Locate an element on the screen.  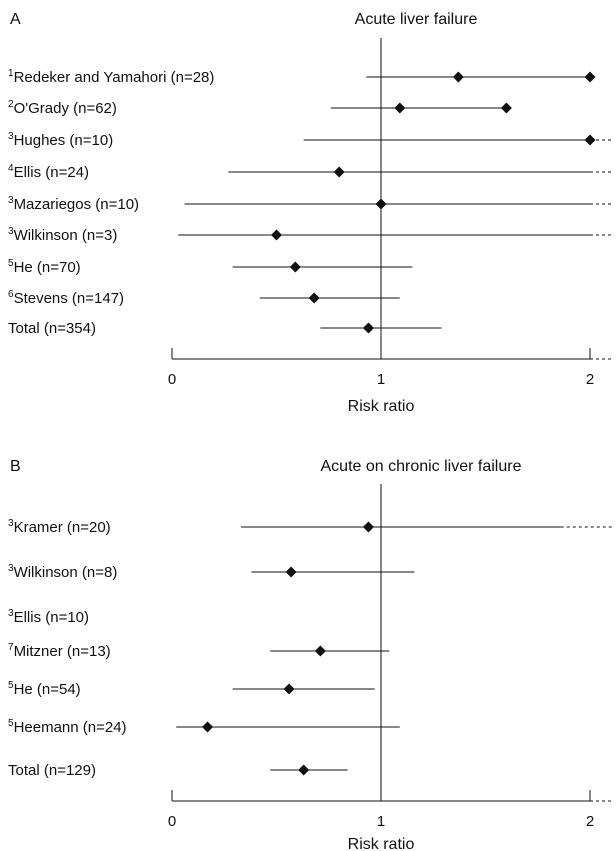
panel-letter: A is located at coordinates (15, 19).